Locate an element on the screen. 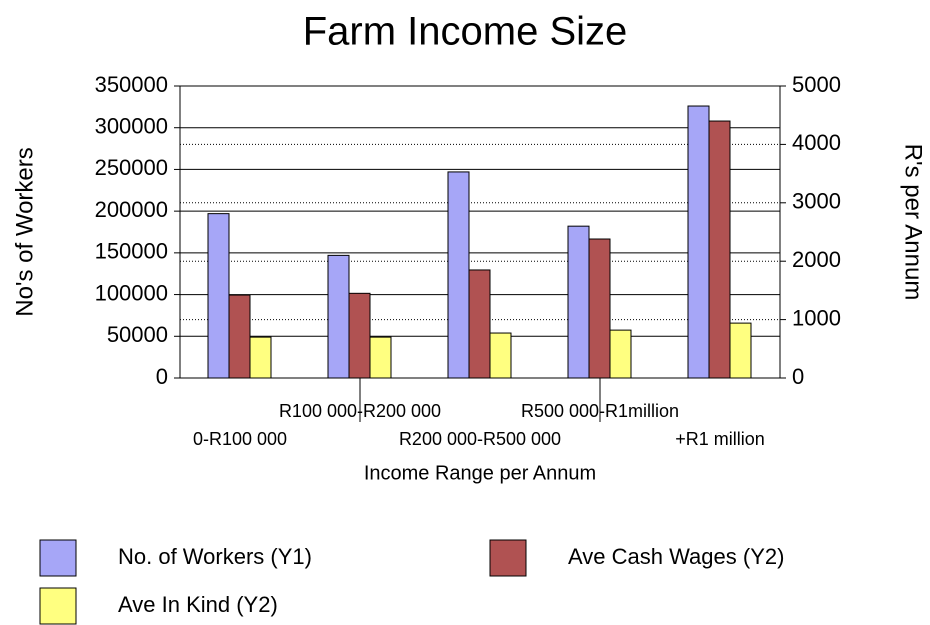 This screenshot has height=625, width=930. y2-tick-label: 4000 is located at coordinates (816, 142).